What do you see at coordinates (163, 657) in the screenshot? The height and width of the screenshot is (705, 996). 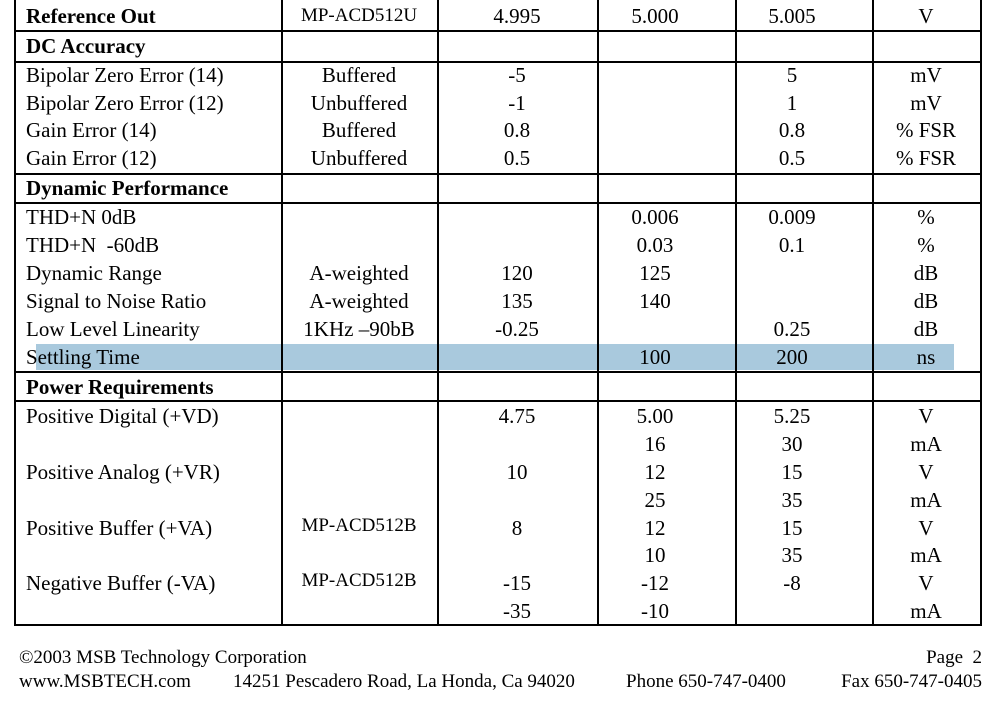 I see `copyright-text: ©2003 MSB Technology Corporation` at bounding box center [163, 657].